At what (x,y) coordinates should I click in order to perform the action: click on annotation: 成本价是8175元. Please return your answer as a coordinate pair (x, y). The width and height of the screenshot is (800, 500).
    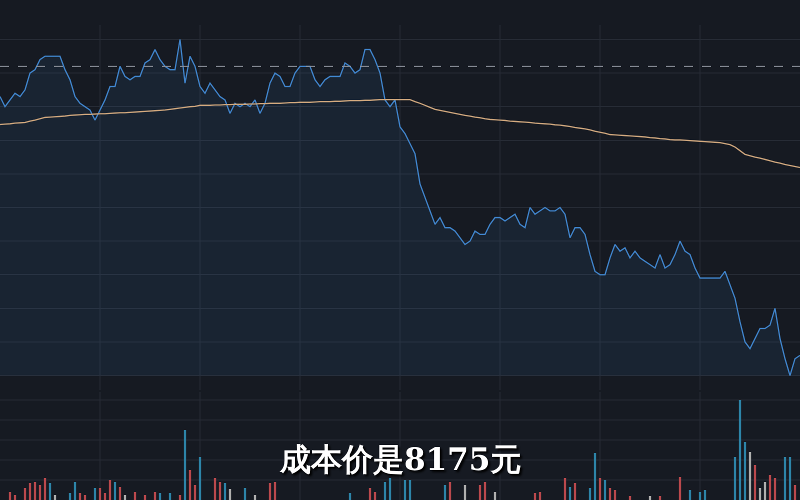
    Looking at the image, I should click on (400, 460).